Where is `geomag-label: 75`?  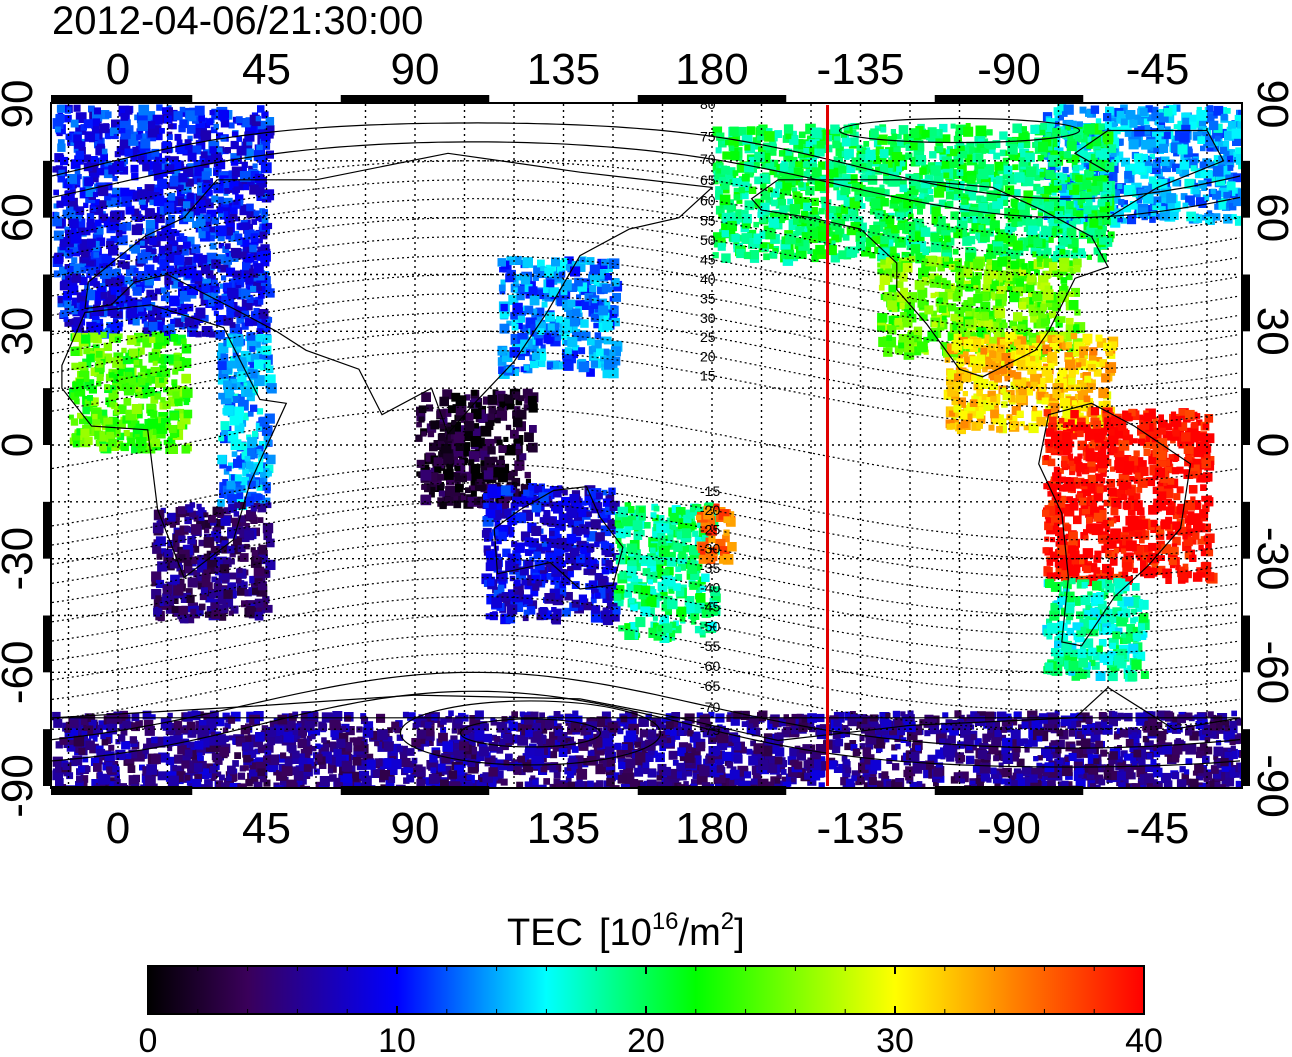 geomag-label: 75 is located at coordinates (708, 136).